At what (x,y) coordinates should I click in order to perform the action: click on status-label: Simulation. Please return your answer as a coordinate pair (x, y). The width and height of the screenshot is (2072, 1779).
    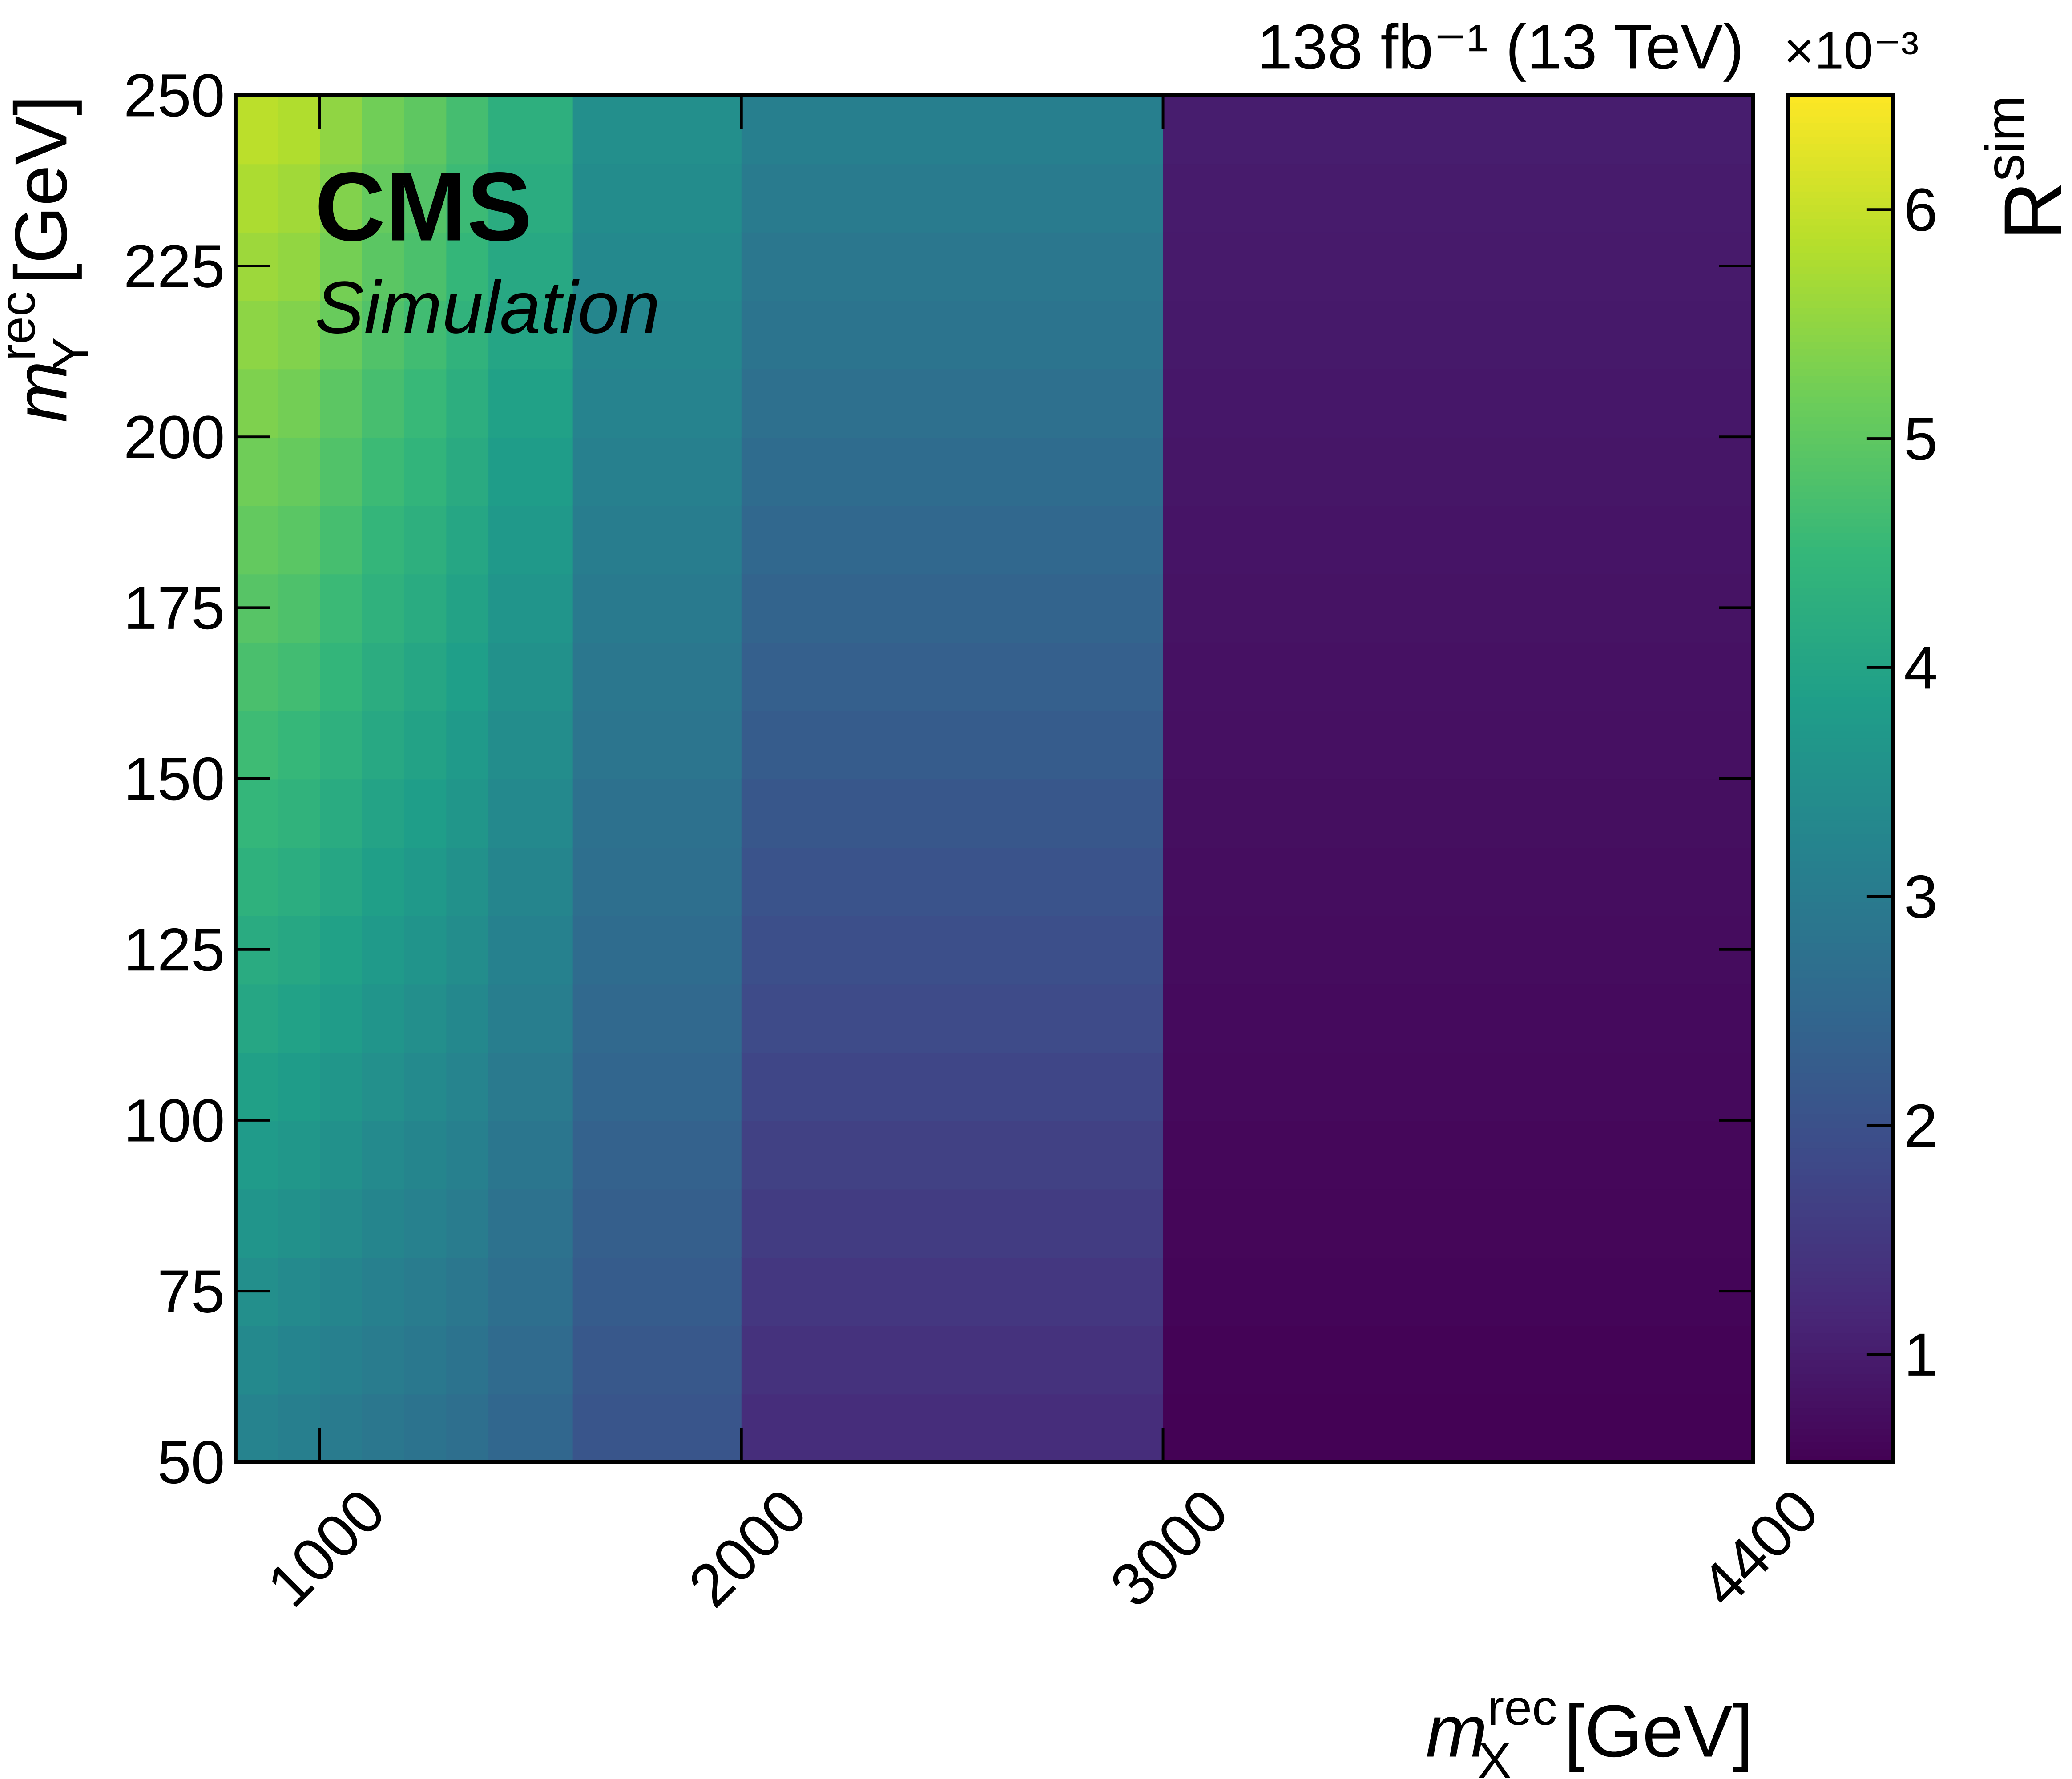
    Looking at the image, I should click on (487, 307).